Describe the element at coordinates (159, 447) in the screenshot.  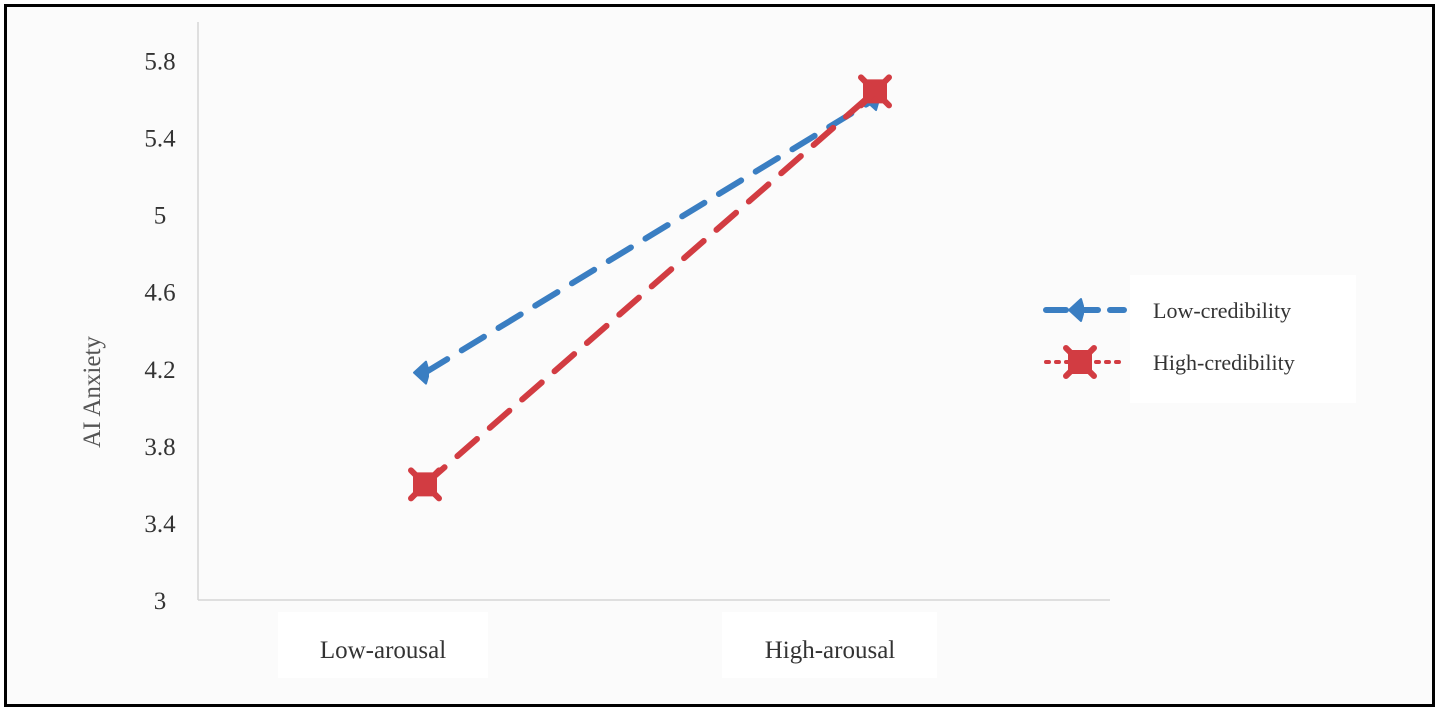
I see `y-tick-label: 3.8` at that location.